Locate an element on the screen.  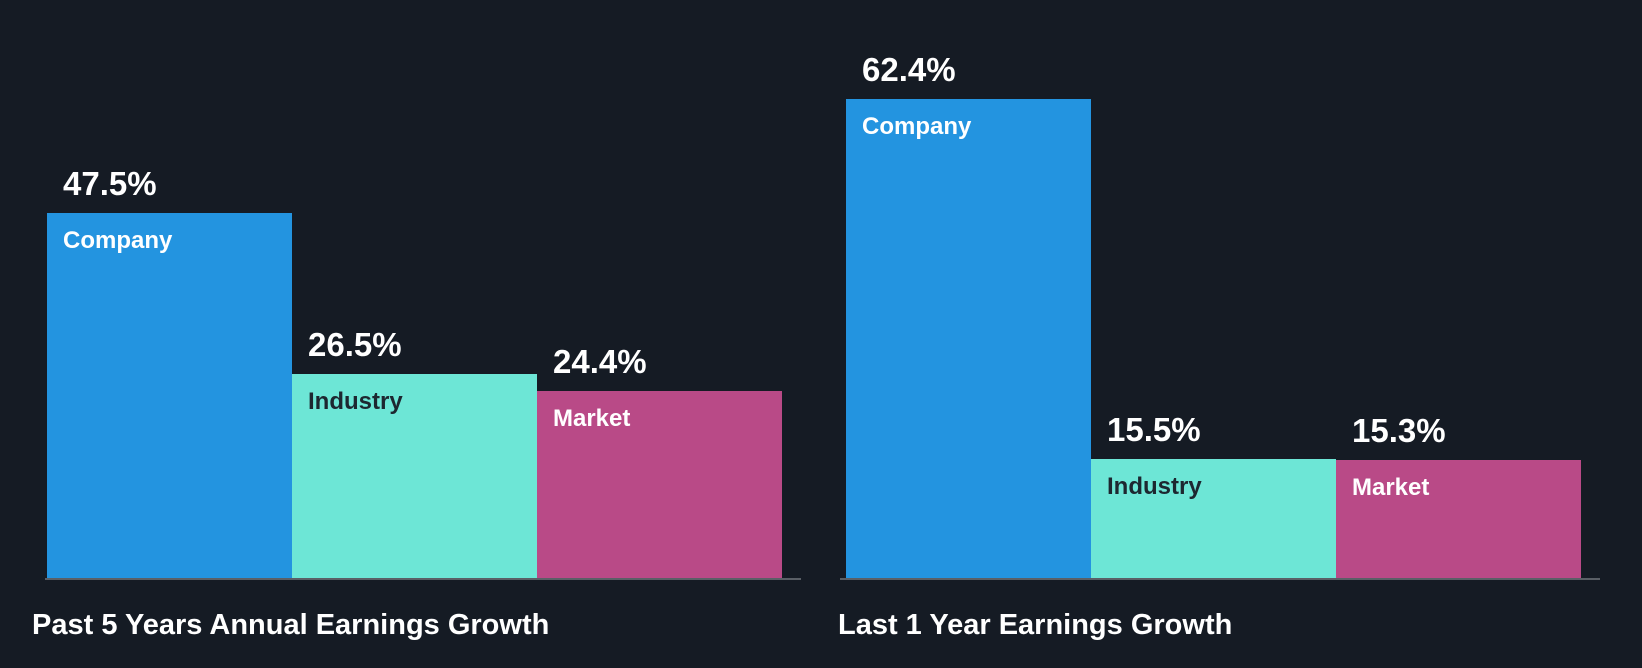
chart-title: Past 5 Years Annual Earnings Growth is located at coordinates (291, 625).